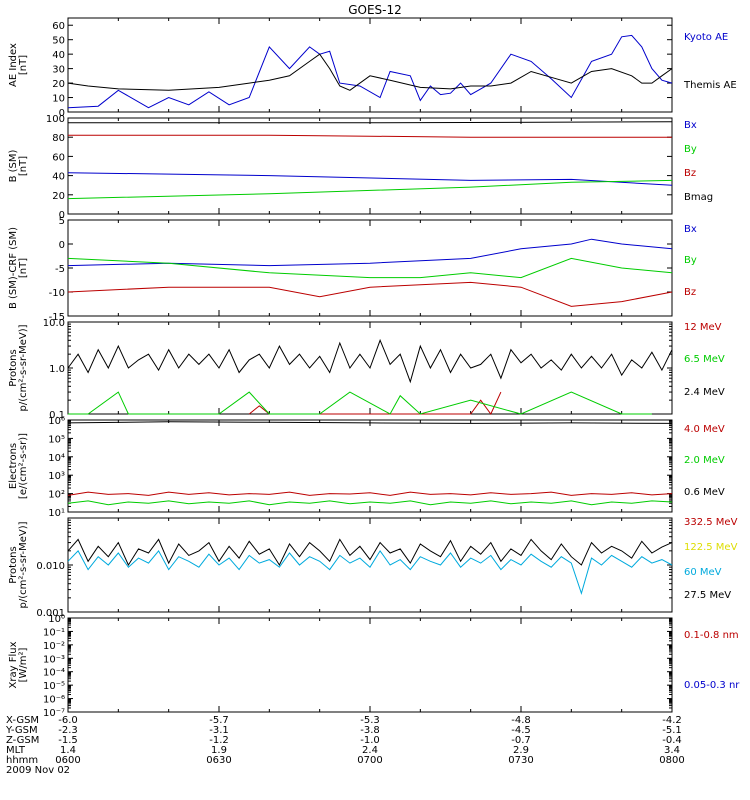 This screenshot has height=800, width=750. What do you see at coordinates (219, 720) in the screenshot?
I see `x-tick-value: -5.7` at bounding box center [219, 720].